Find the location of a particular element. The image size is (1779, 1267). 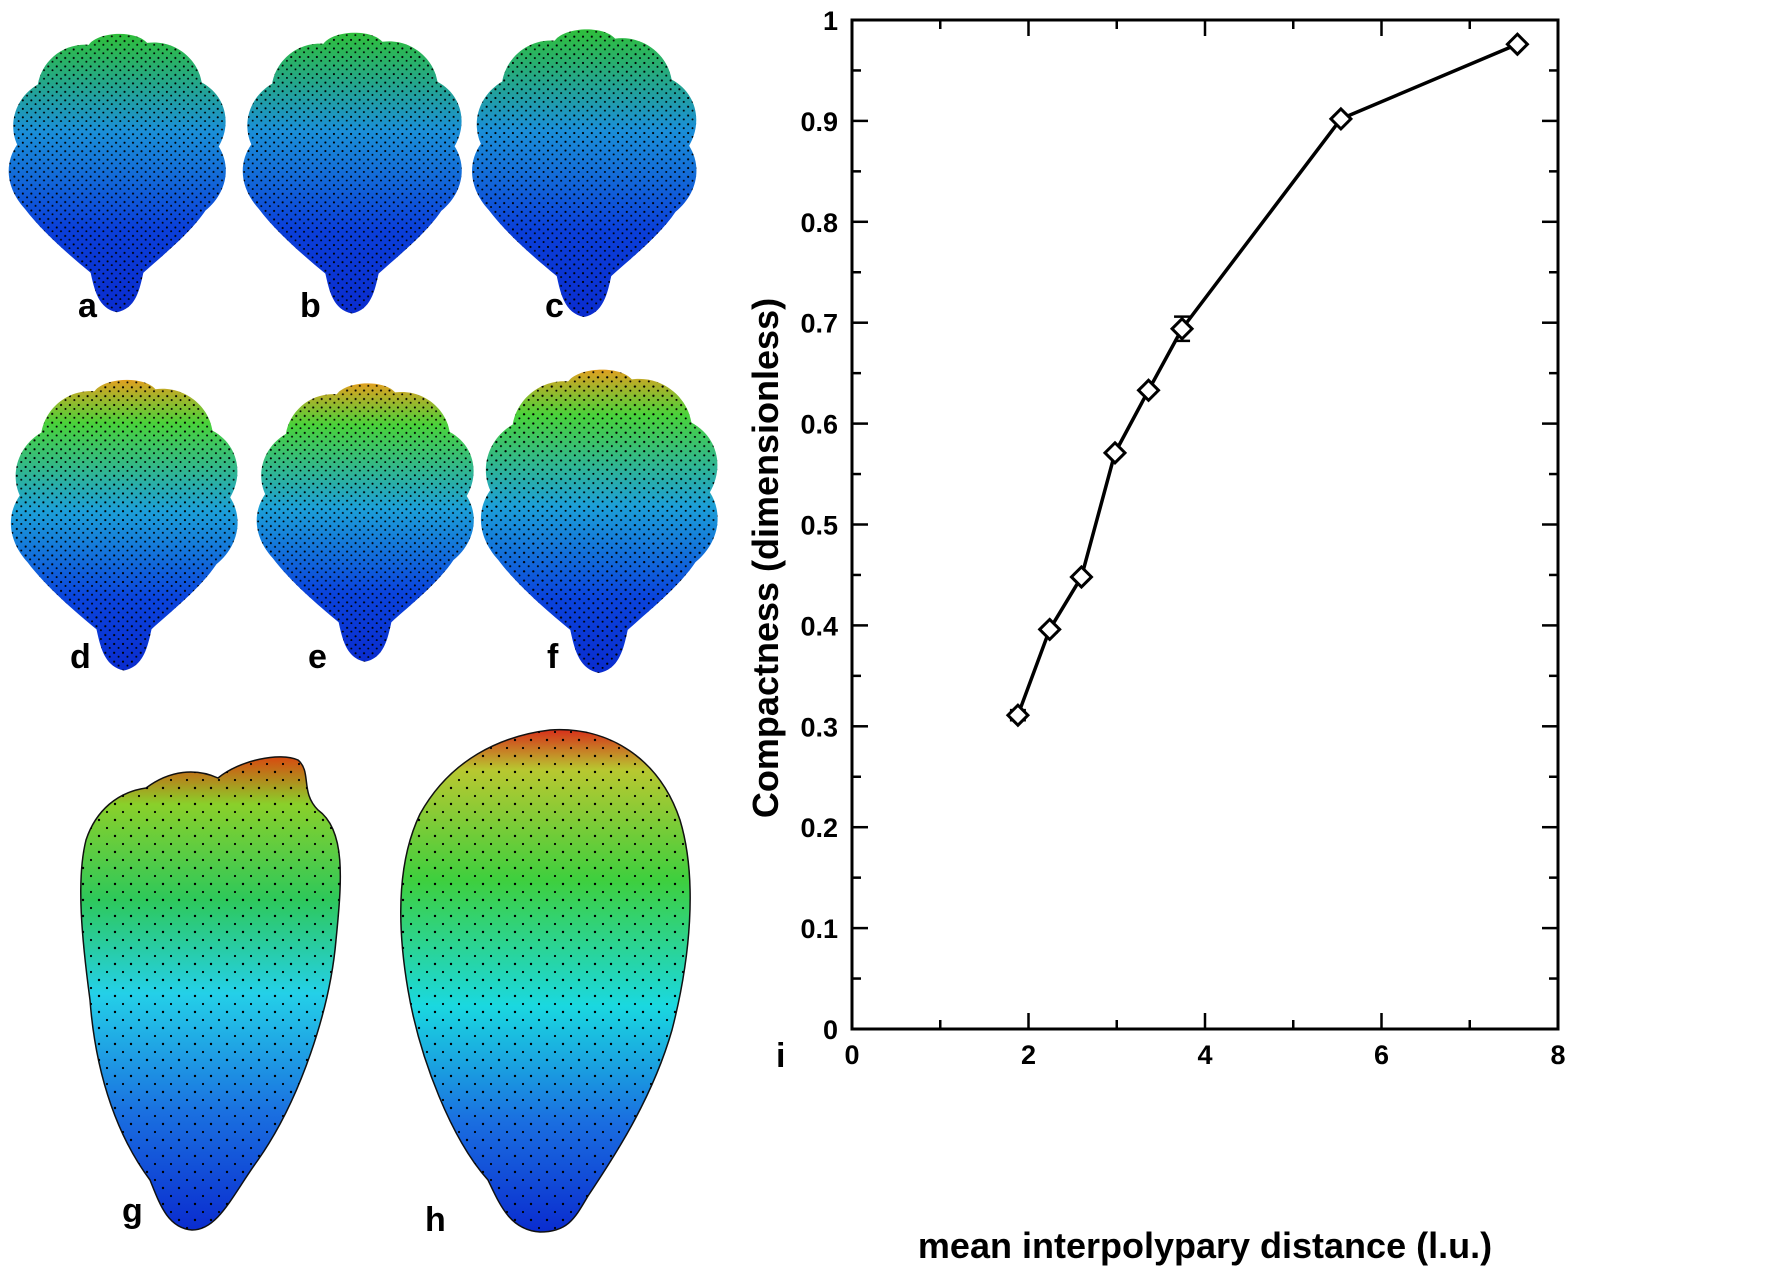

blob-panel-h: h is located at coordinates (545, 983).